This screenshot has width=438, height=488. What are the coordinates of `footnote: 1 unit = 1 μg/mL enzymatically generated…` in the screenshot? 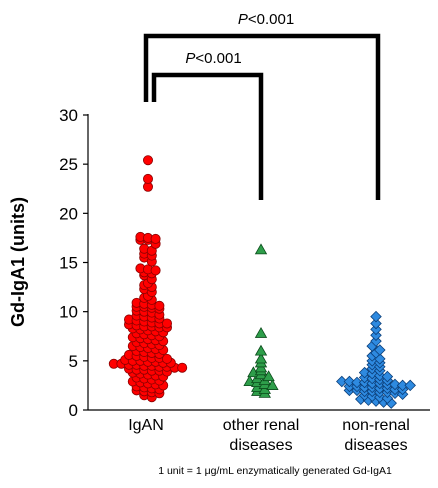 It's located at (275, 471).